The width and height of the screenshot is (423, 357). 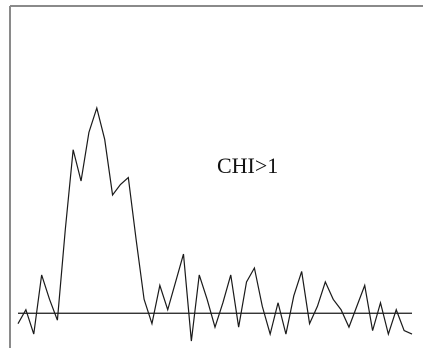 What do you see at coordinates (247, 165) in the screenshot?
I see `chi-annotation: CHI>1` at bounding box center [247, 165].